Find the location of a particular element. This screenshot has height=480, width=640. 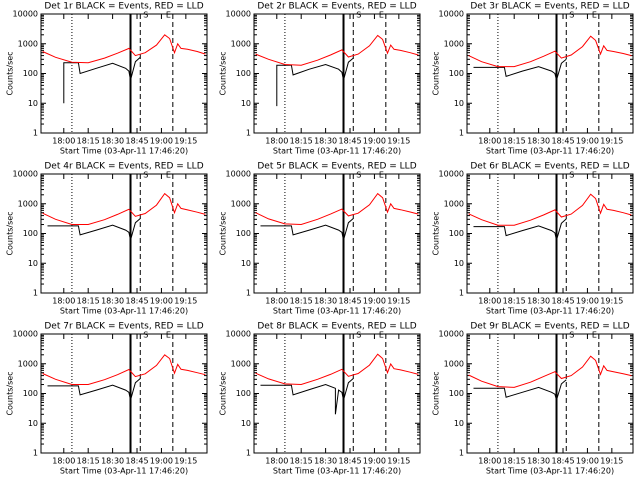

chart-title: Det 7r BLACK = Events, RED = LLD is located at coordinates (123, 327).